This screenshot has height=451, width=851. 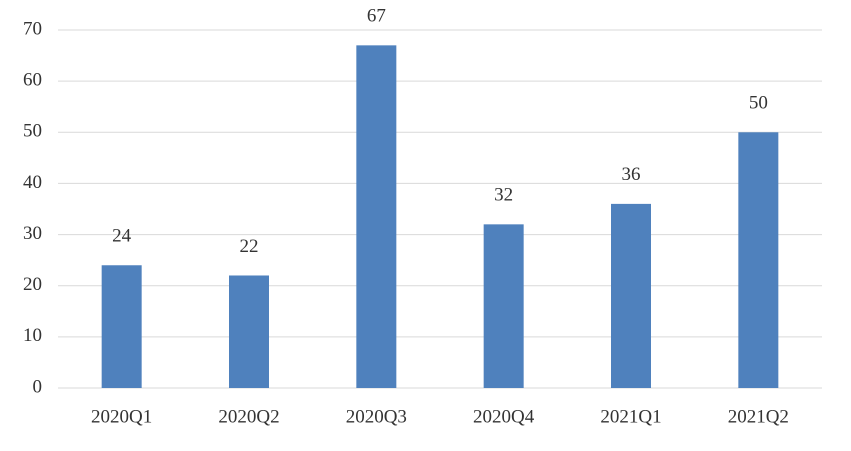 What do you see at coordinates (32, 284) in the screenshot?
I see `y-tick-label: 20` at bounding box center [32, 284].